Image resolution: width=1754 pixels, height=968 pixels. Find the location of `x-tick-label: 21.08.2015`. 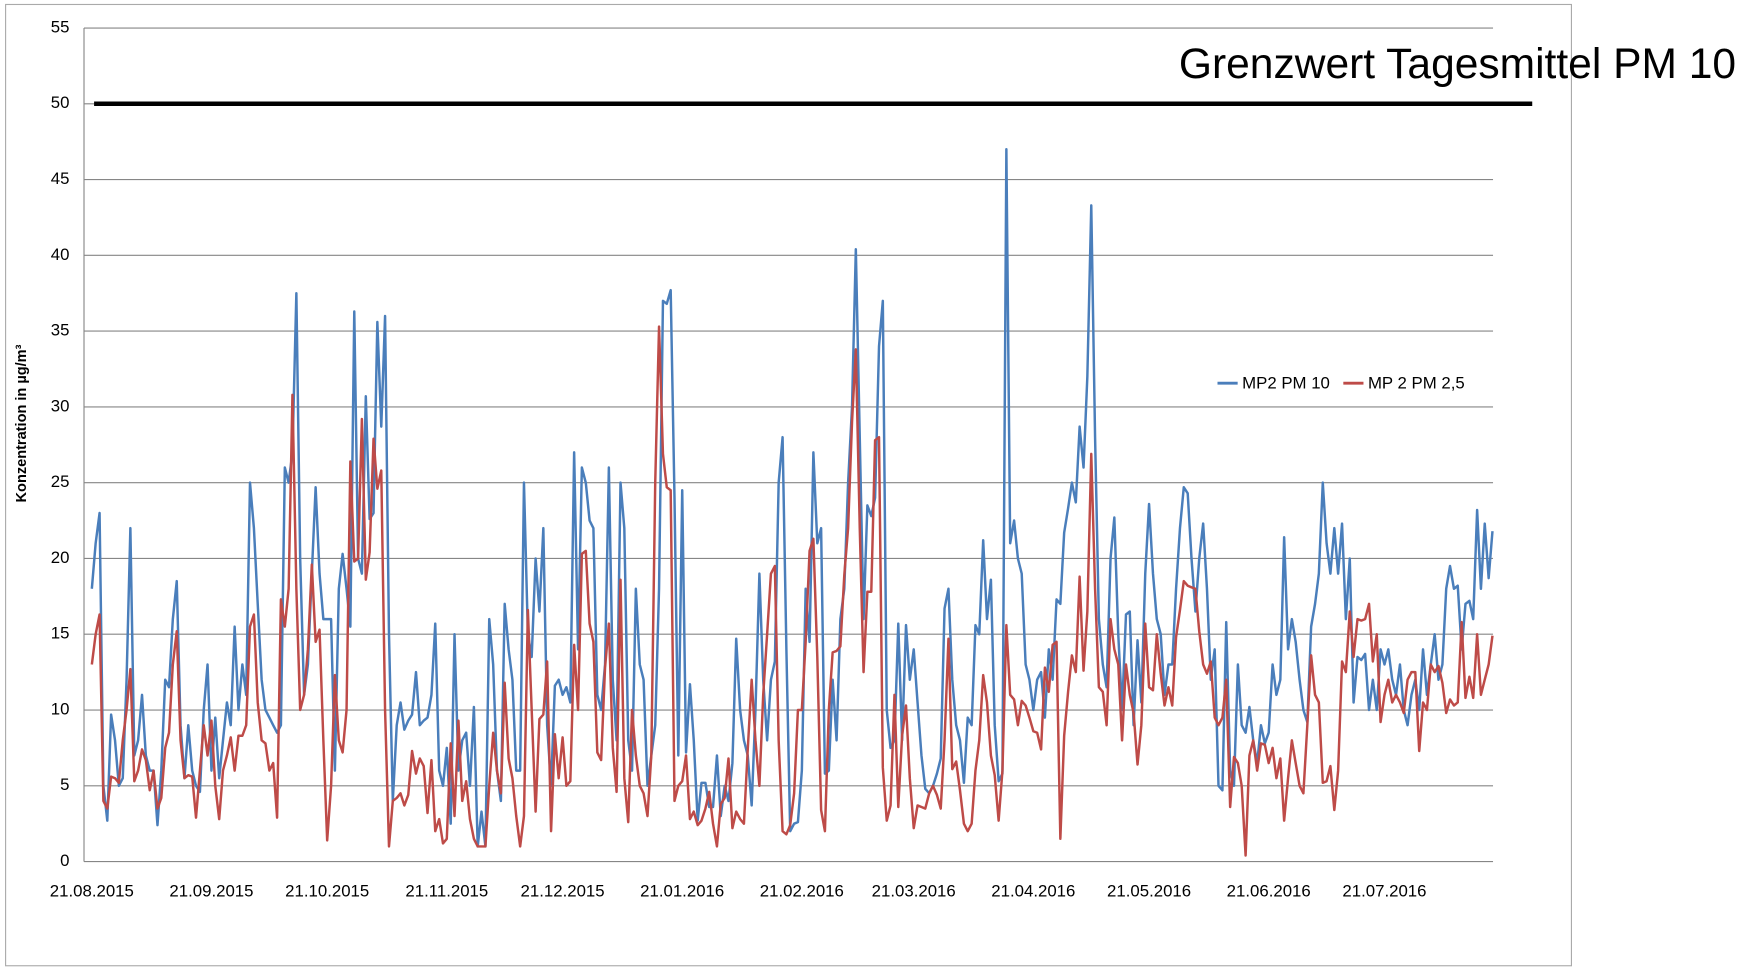

x-tick-label: 21.08.2015 is located at coordinates (92, 890).